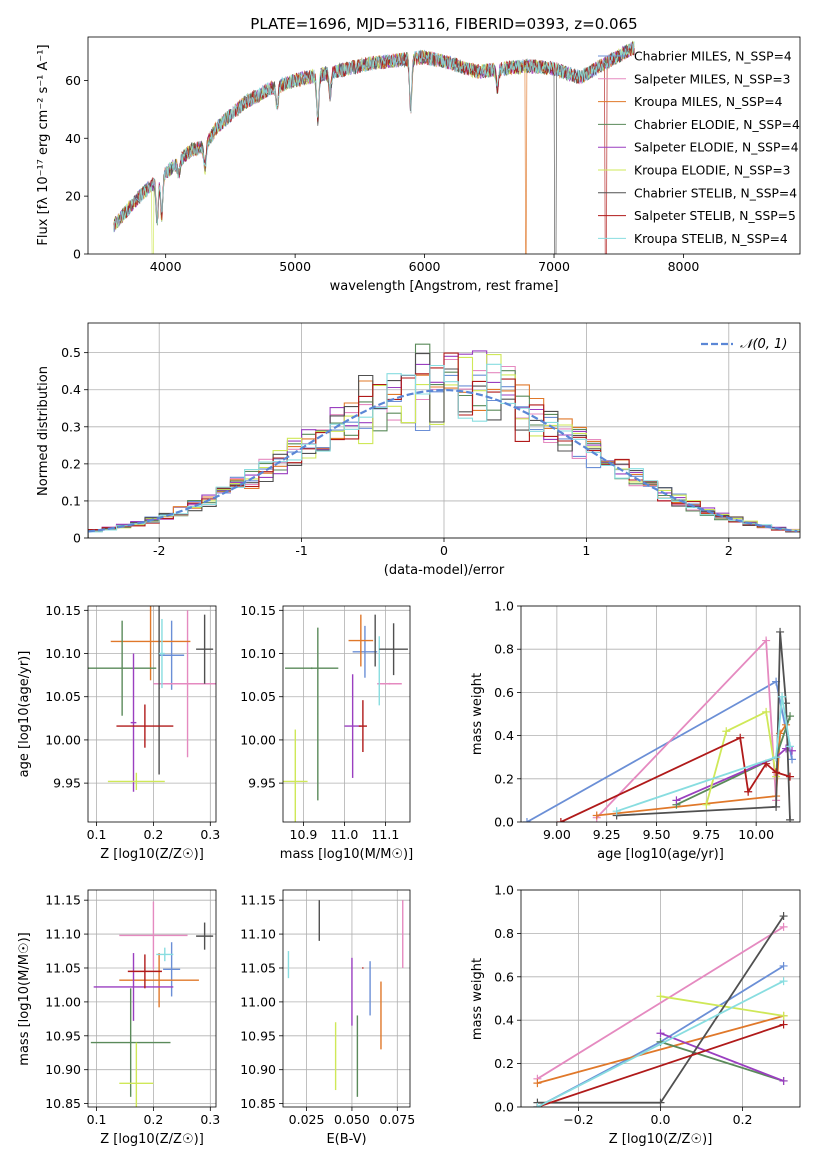  What do you see at coordinates (345, 834) in the screenshot?
I see `x-tick-label: 11.0` at bounding box center [345, 834].